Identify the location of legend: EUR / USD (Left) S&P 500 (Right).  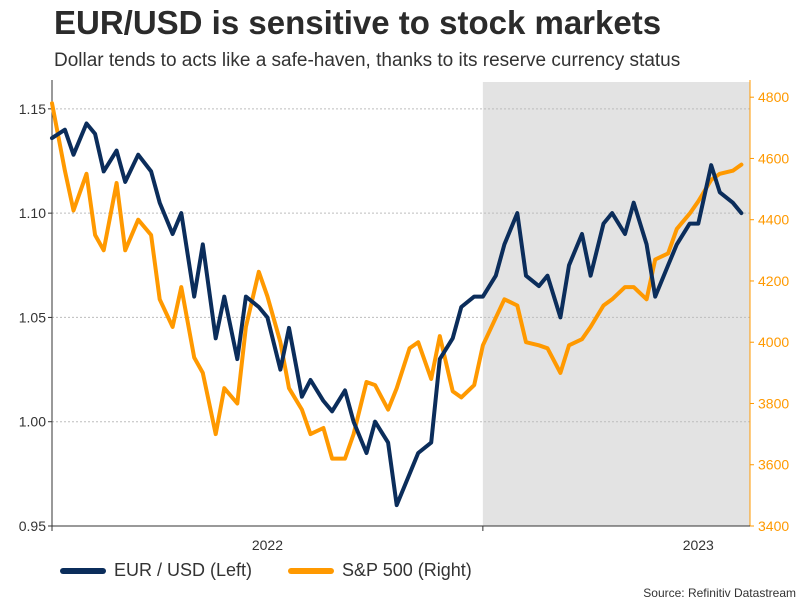
(284, 570).